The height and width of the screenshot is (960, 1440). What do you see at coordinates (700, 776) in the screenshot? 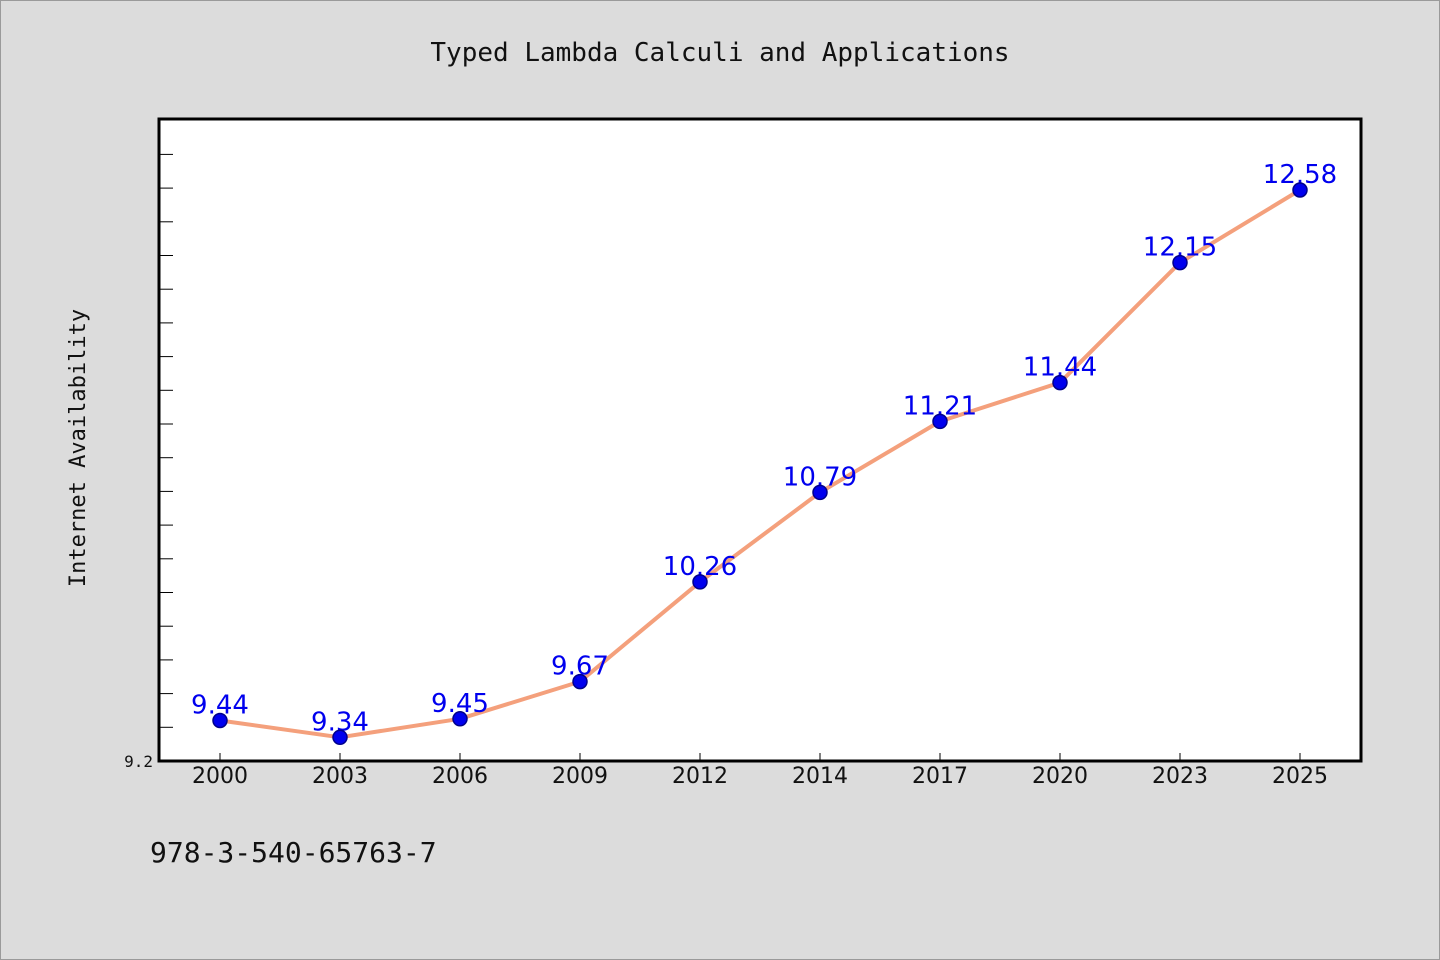
I see `x-tick-label: 2012` at bounding box center [700, 776].